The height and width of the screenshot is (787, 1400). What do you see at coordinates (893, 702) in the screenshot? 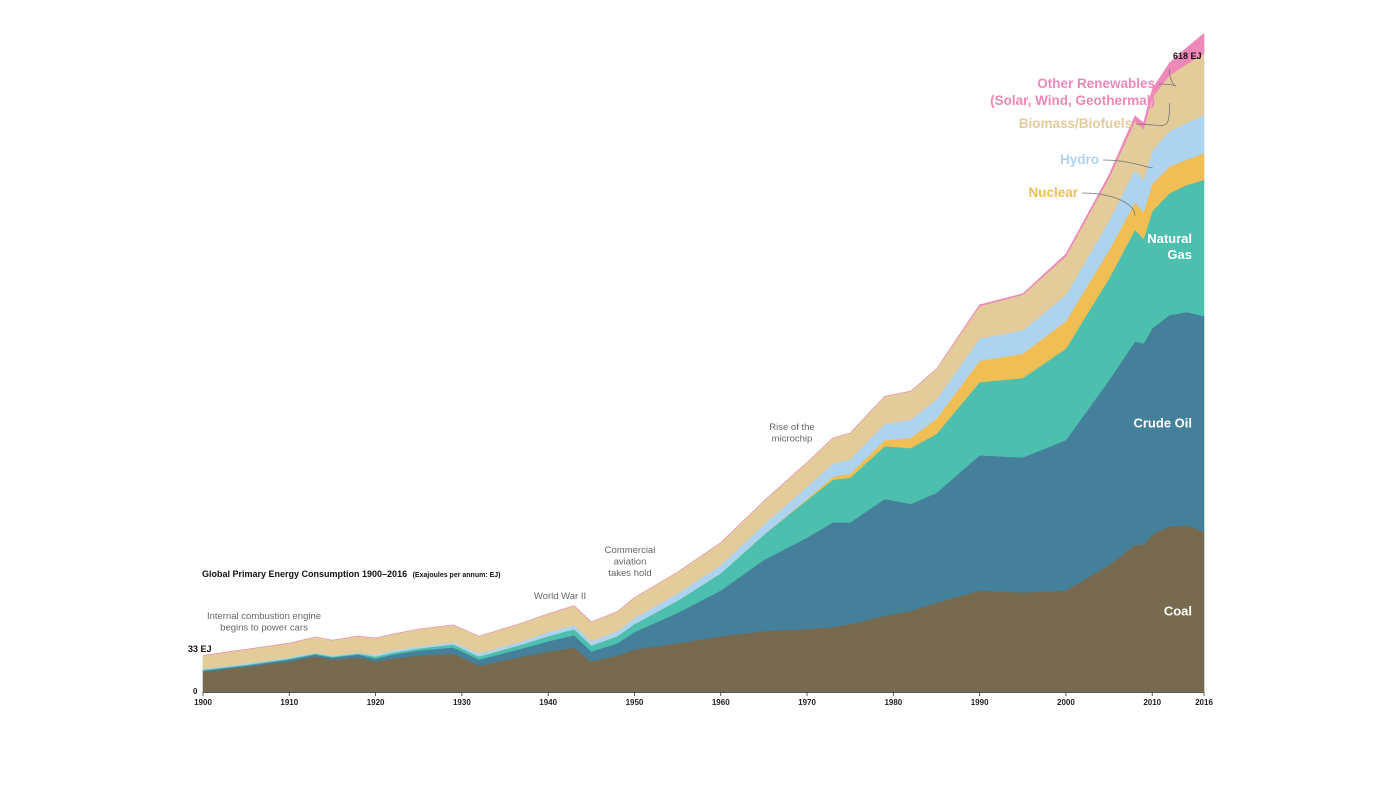
I see `x-tick-label-1980: 1980` at bounding box center [893, 702].